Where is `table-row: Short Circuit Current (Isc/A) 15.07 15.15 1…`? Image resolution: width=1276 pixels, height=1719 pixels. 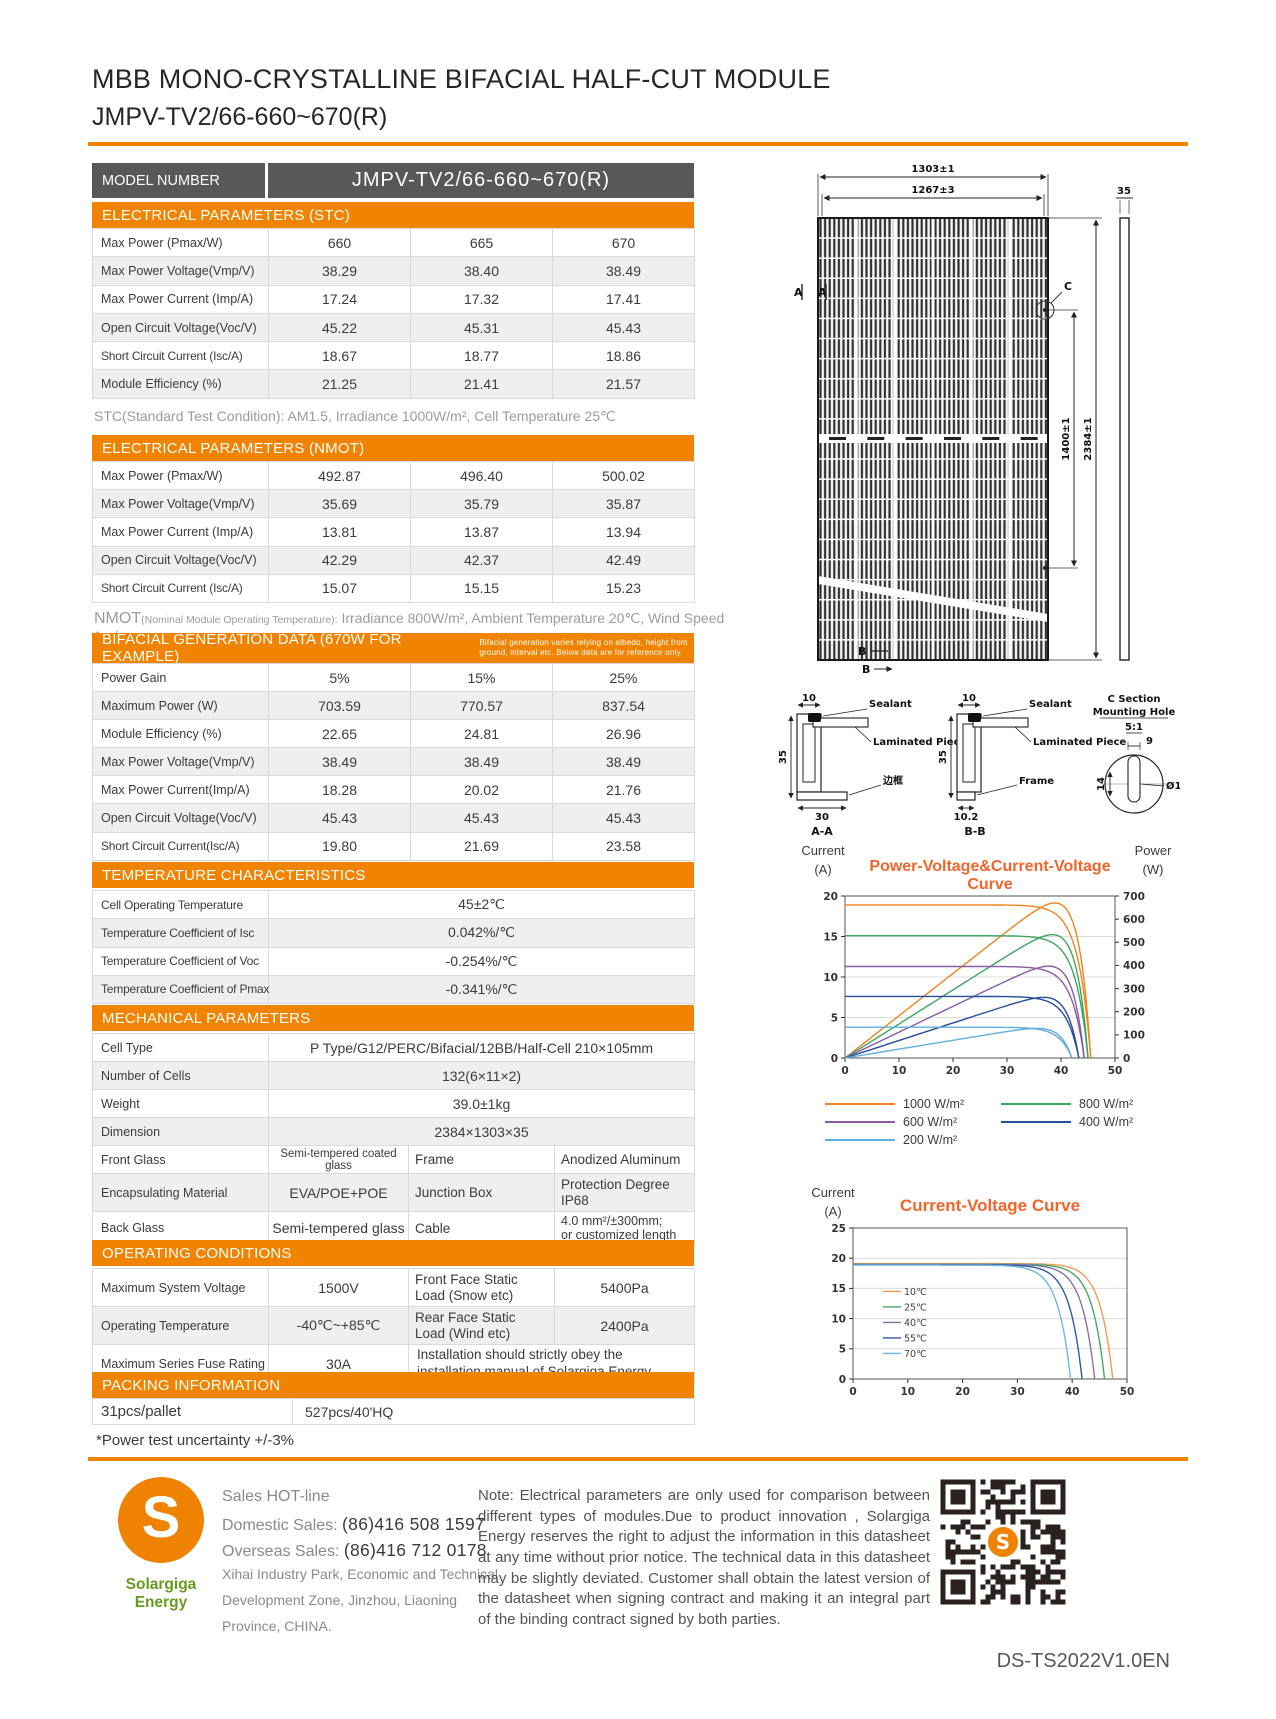
table-row: Short Circuit Current (Isc/A) 15.07 15.15 1… is located at coordinates (393, 588).